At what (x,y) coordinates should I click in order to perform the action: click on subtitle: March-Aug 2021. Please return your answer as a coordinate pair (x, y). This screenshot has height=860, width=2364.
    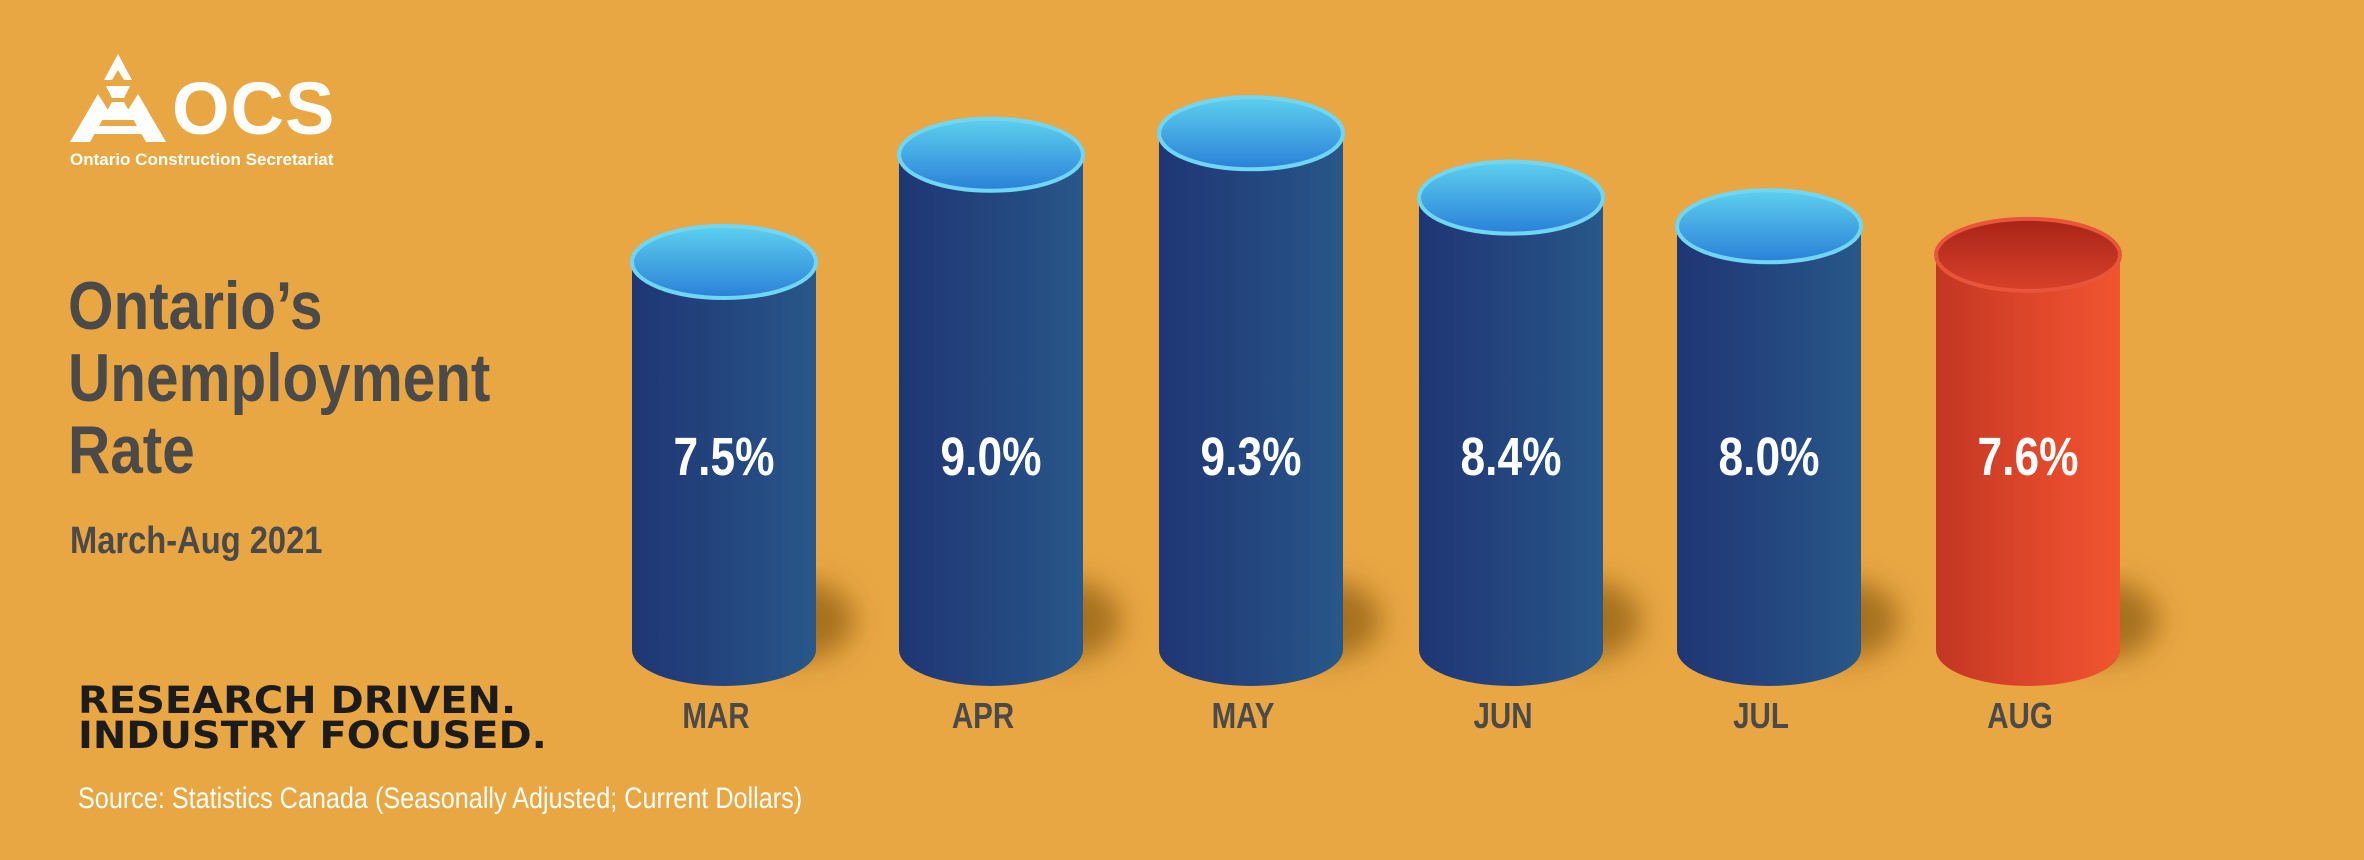
    Looking at the image, I should click on (196, 541).